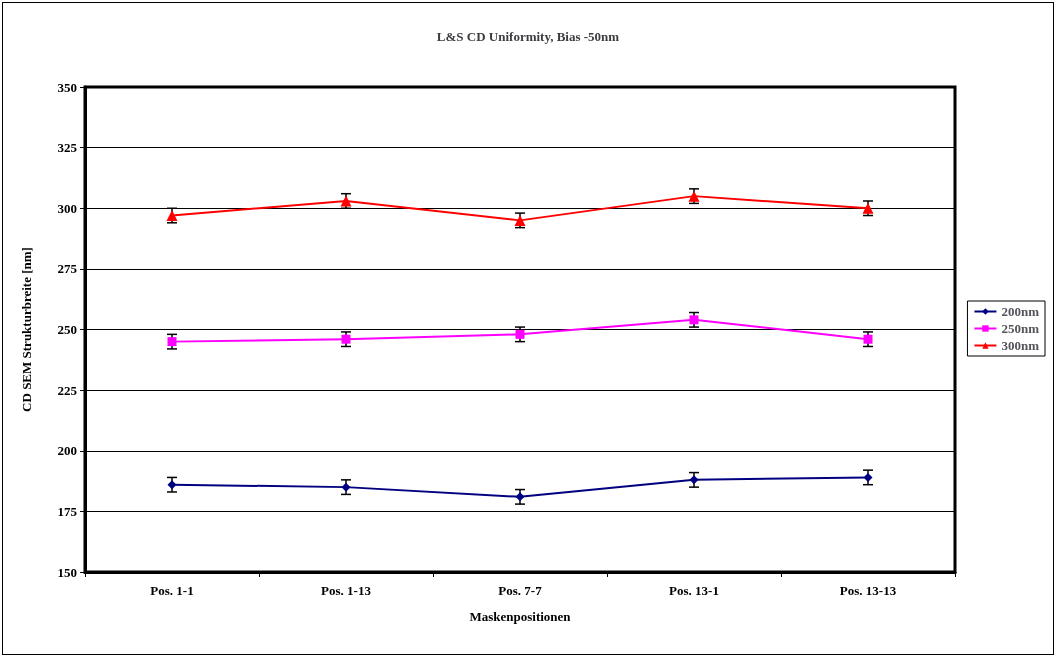 This screenshot has height=659, width=1058. Describe the element at coordinates (694, 590) in the screenshot. I see `x-tick-label: Pos. 13-1` at that location.